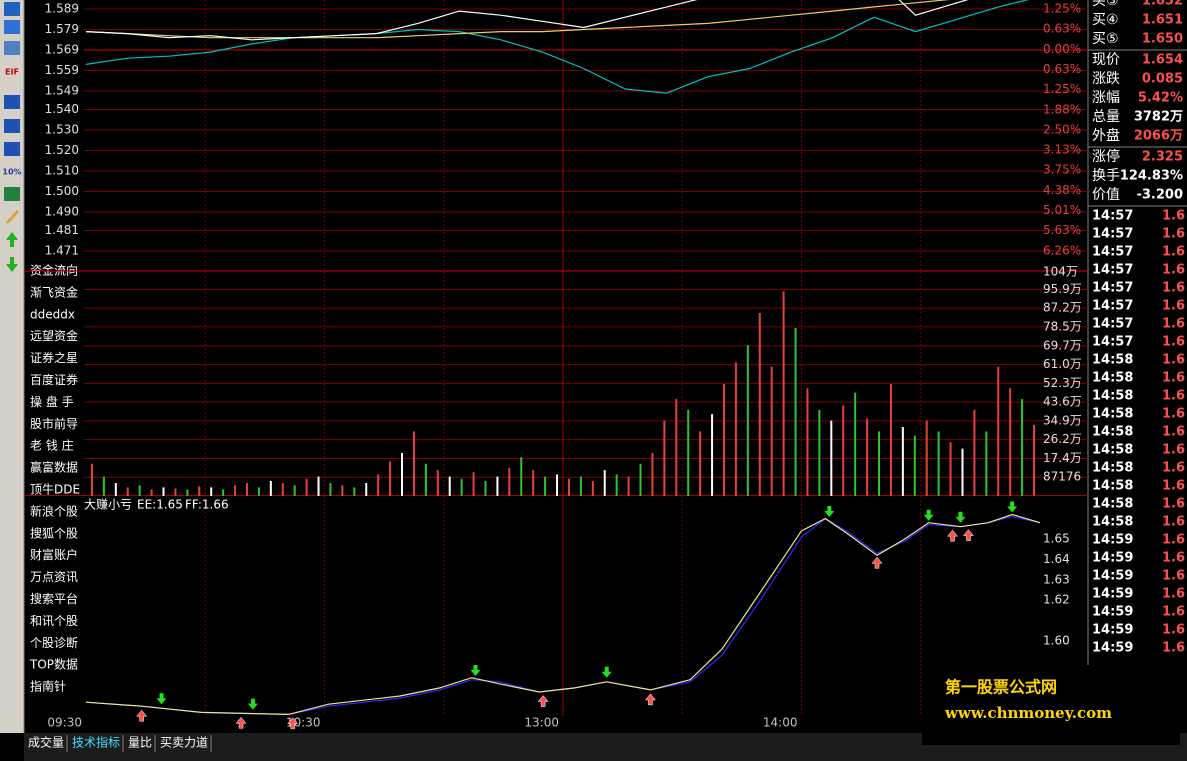 This screenshot has height=761, width=1187. What do you see at coordinates (1062, 477) in the screenshot?
I see `y-tick-label: 87176` at bounding box center [1062, 477].